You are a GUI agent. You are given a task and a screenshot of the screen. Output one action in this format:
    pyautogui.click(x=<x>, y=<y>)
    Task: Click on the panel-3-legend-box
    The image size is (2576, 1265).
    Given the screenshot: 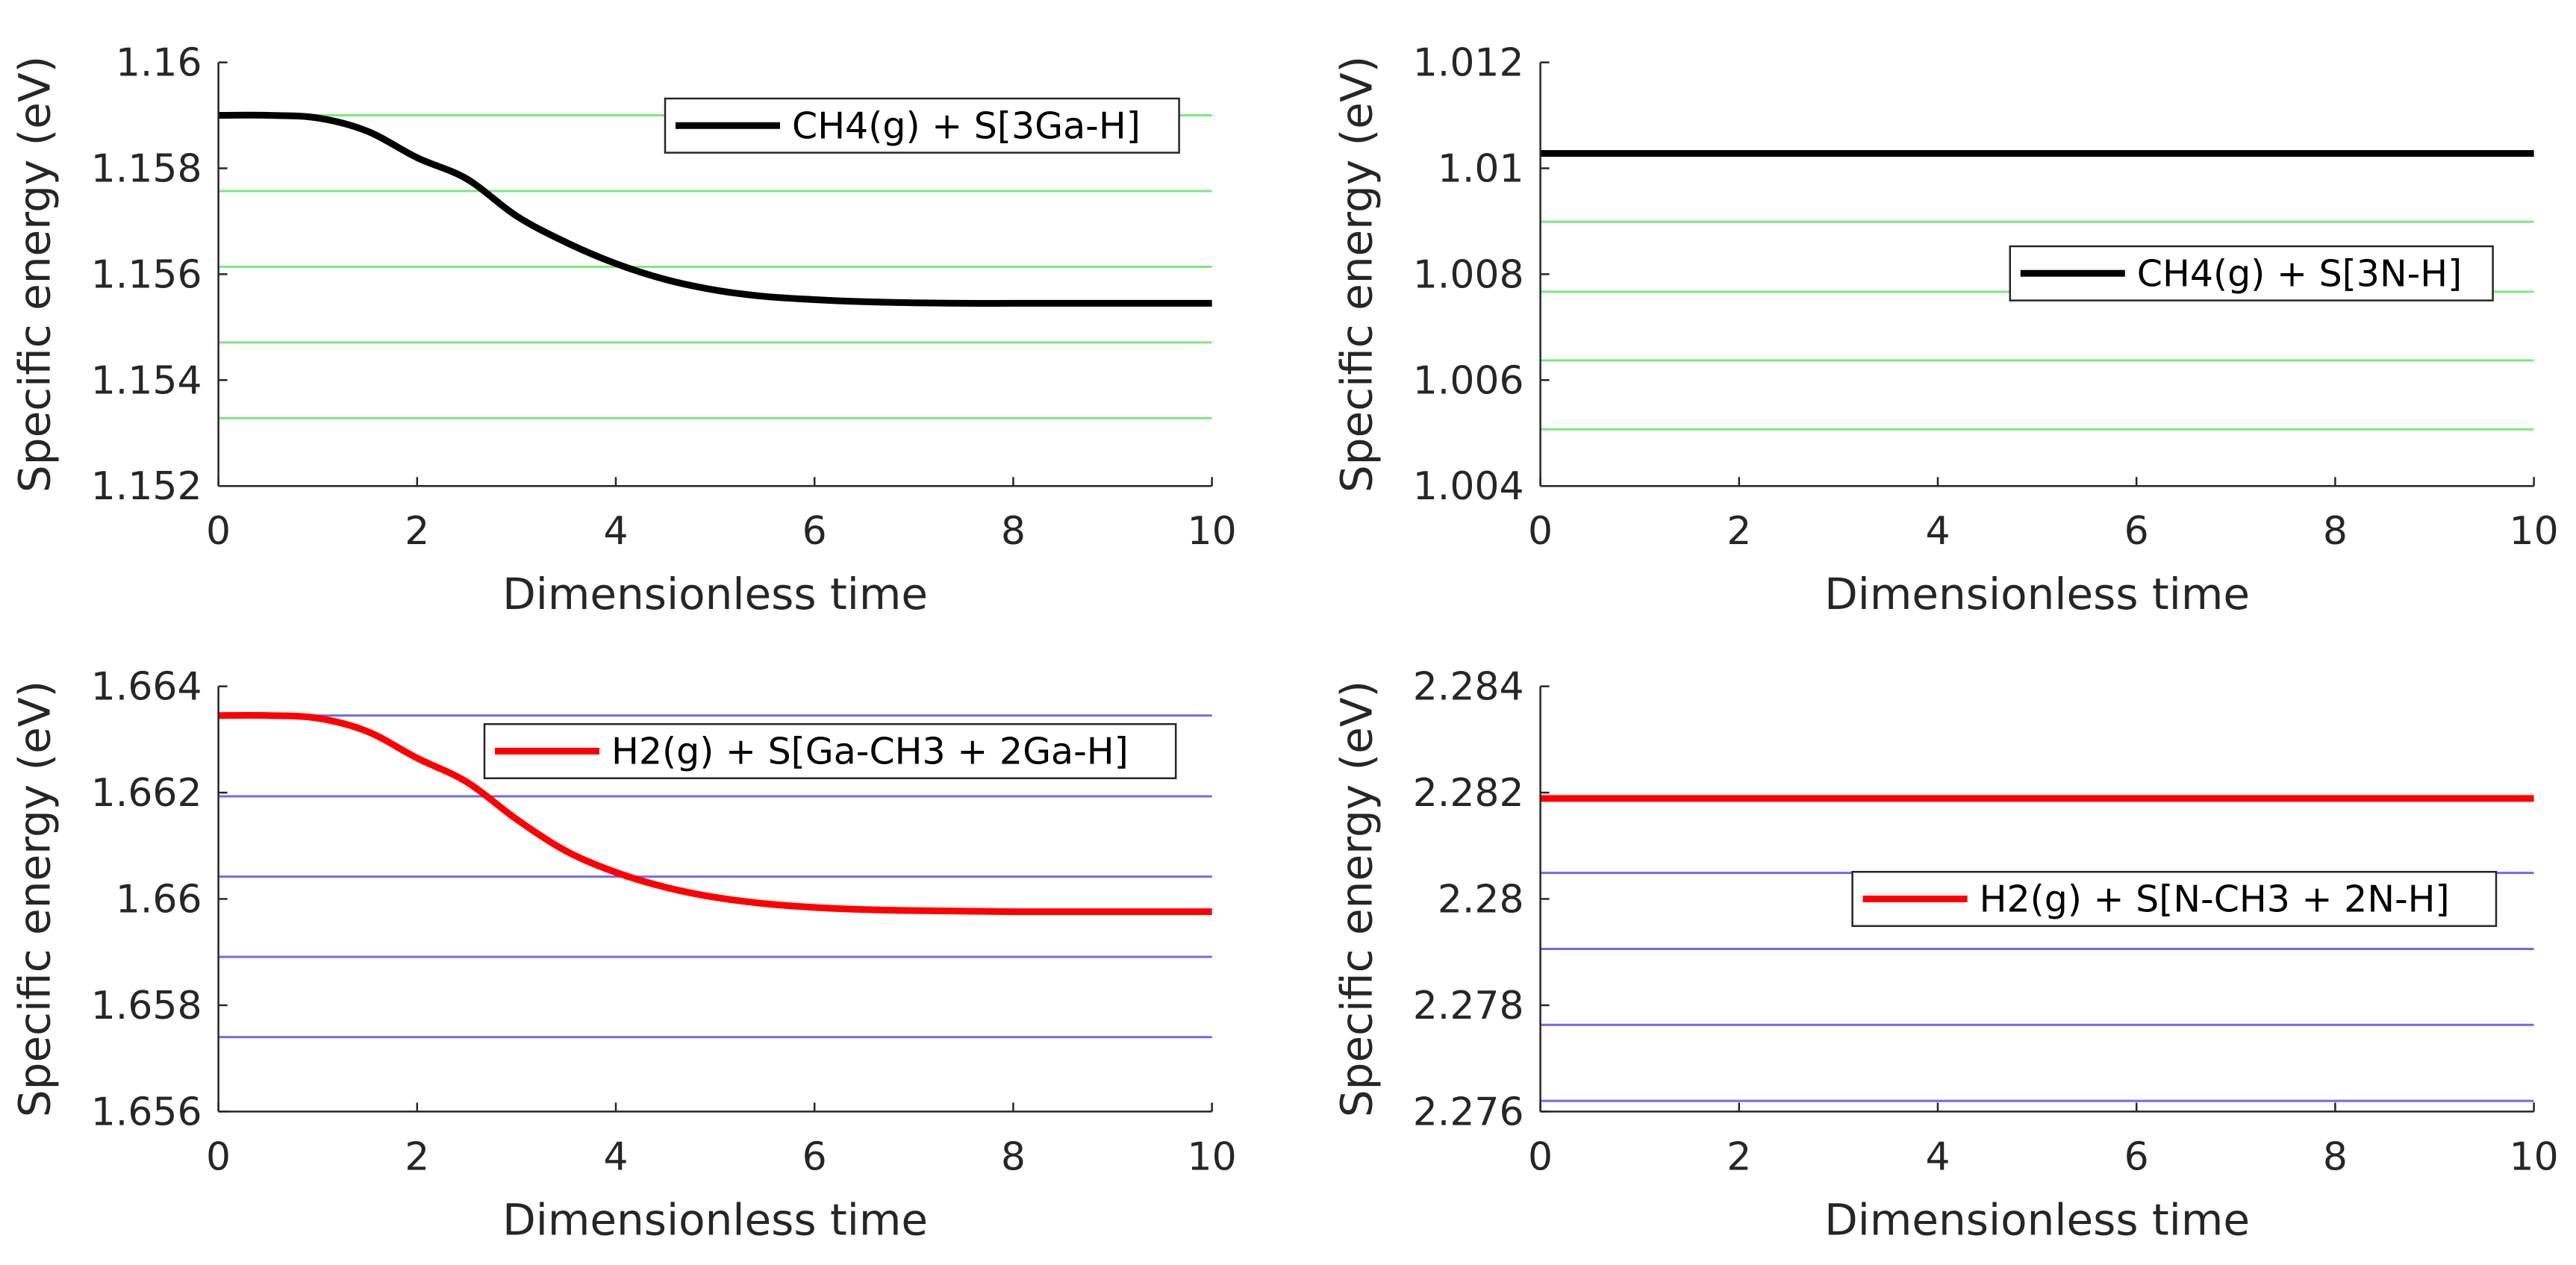 What is the action you would take?
    pyautogui.click(x=830, y=751)
    